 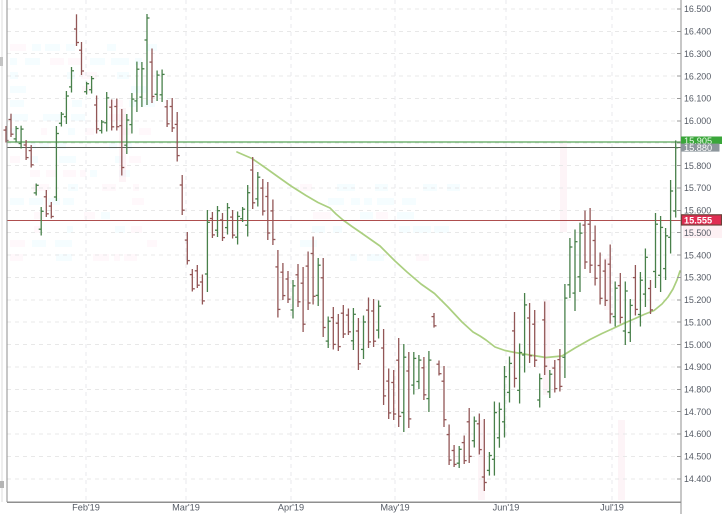 I want to click on svg-text: 14.700, so click(x=697, y=412).